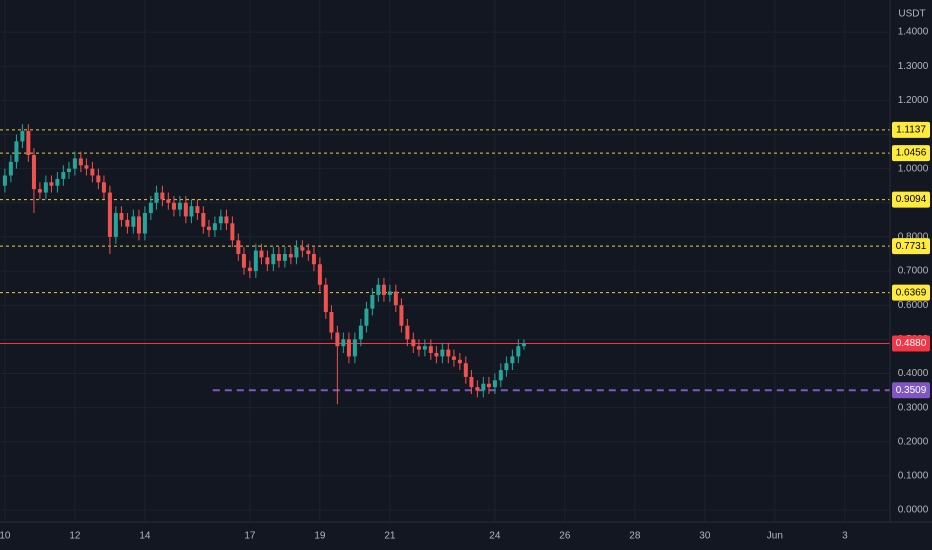 This screenshot has height=550, width=932. What do you see at coordinates (145, 536) in the screenshot?
I see `x-tick-label: 14` at bounding box center [145, 536].